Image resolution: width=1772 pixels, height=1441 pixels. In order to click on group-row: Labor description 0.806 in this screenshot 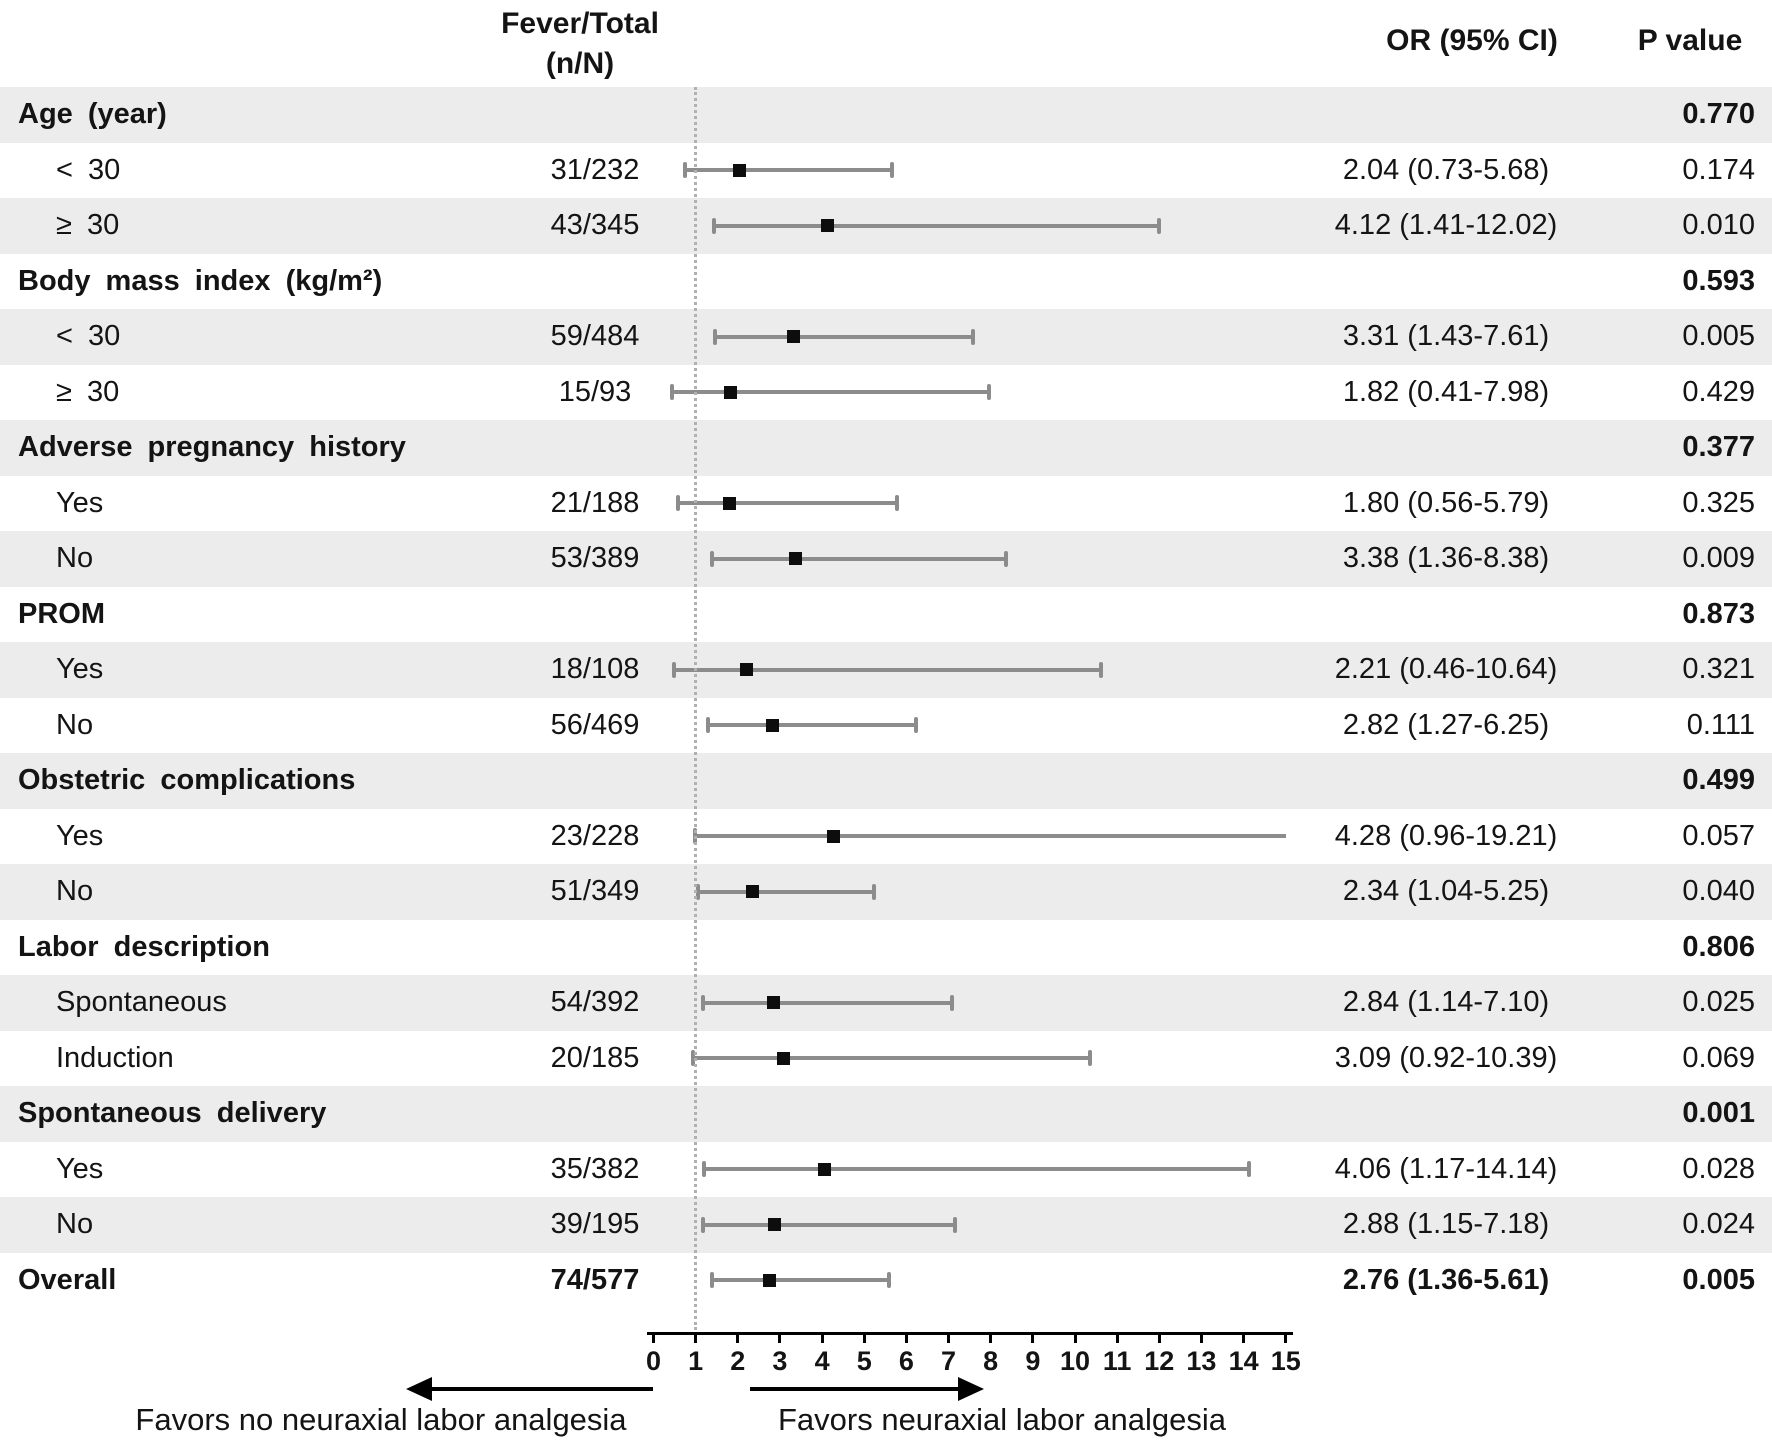, I will do `click(886, 948)`.